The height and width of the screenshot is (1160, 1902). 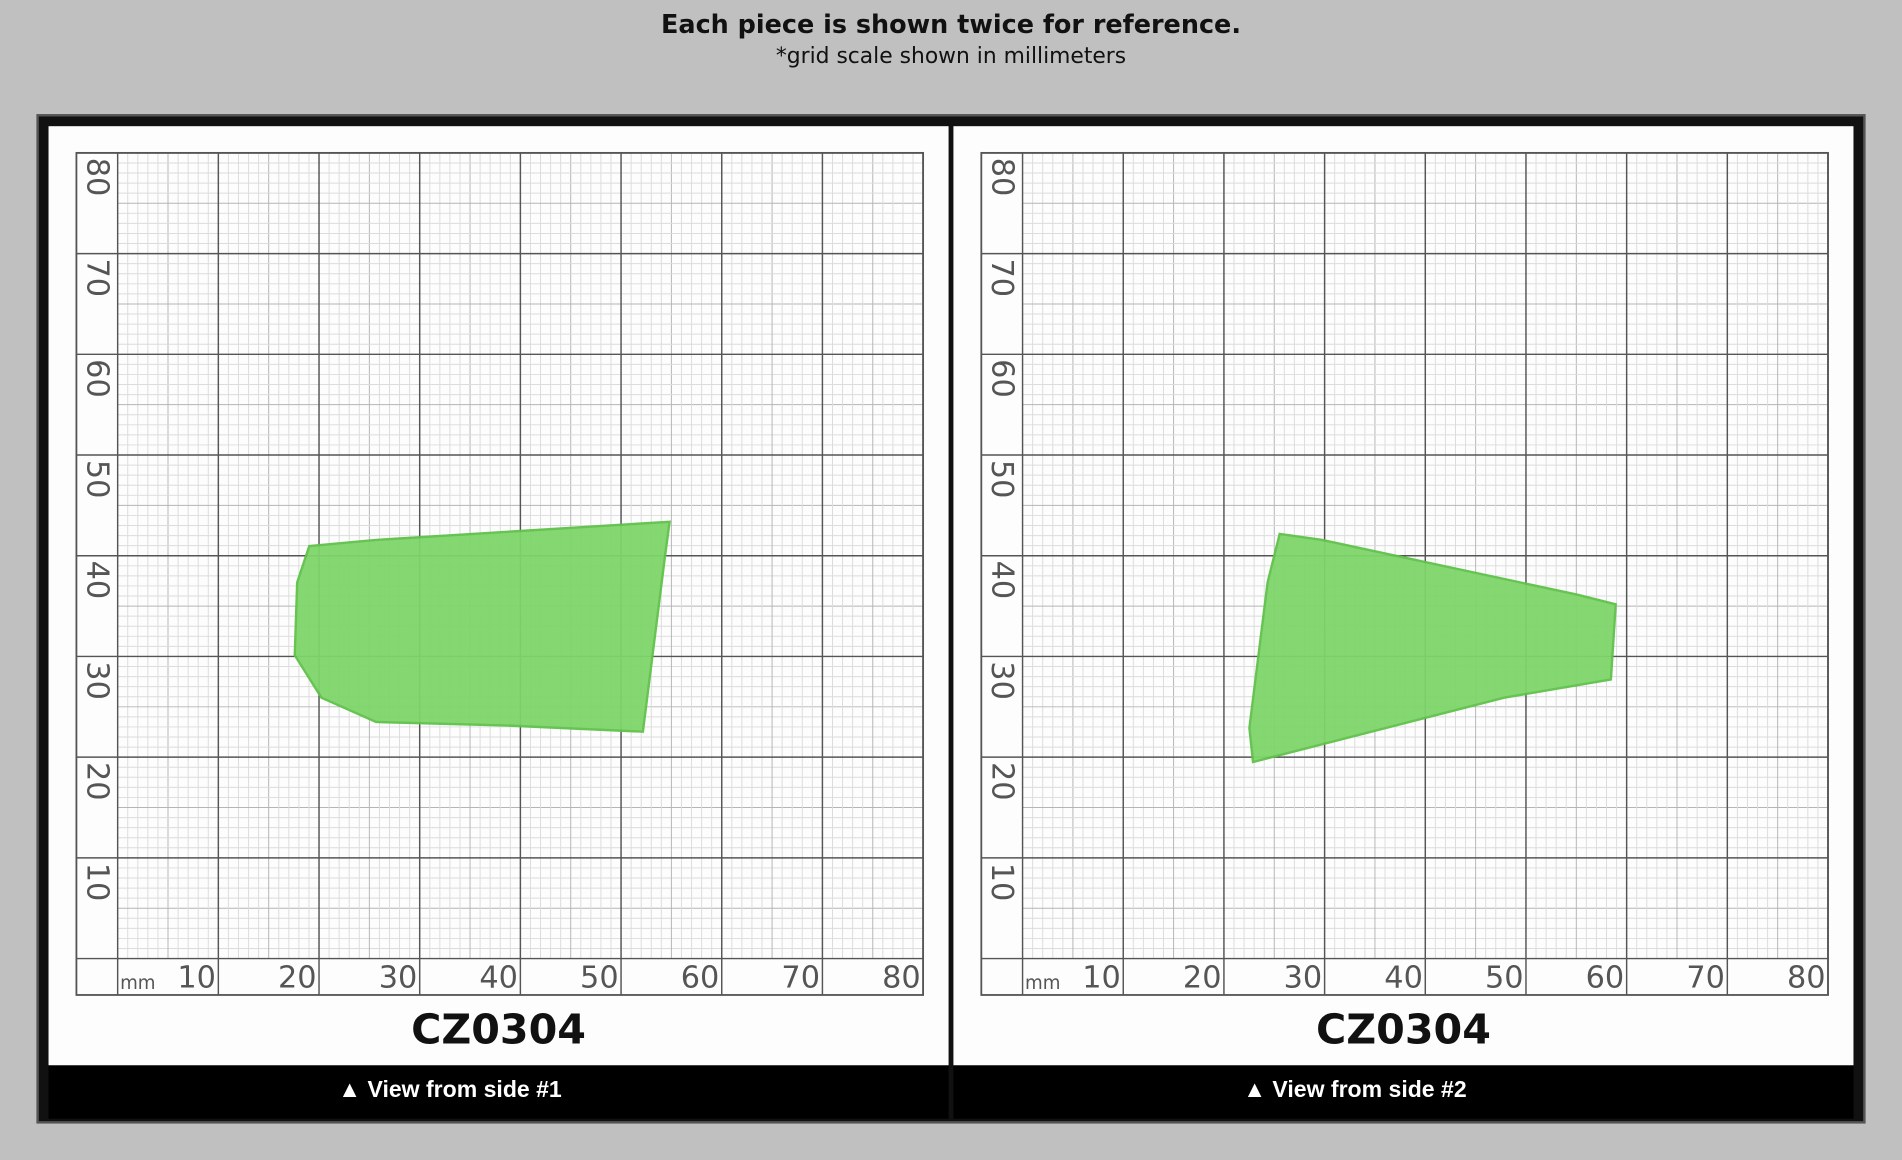 I want to click on title: Each piece is shown twice for reference., so click(x=951, y=25).